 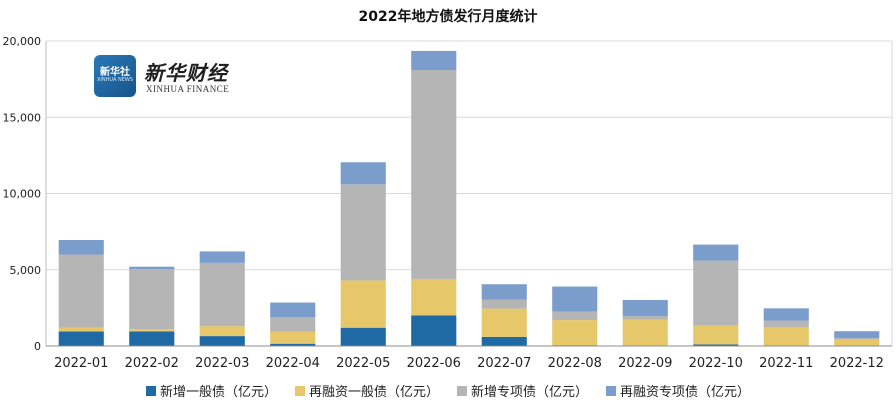 I want to click on legend-label: 再融资专项债（亿元）, so click(x=685, y=392).